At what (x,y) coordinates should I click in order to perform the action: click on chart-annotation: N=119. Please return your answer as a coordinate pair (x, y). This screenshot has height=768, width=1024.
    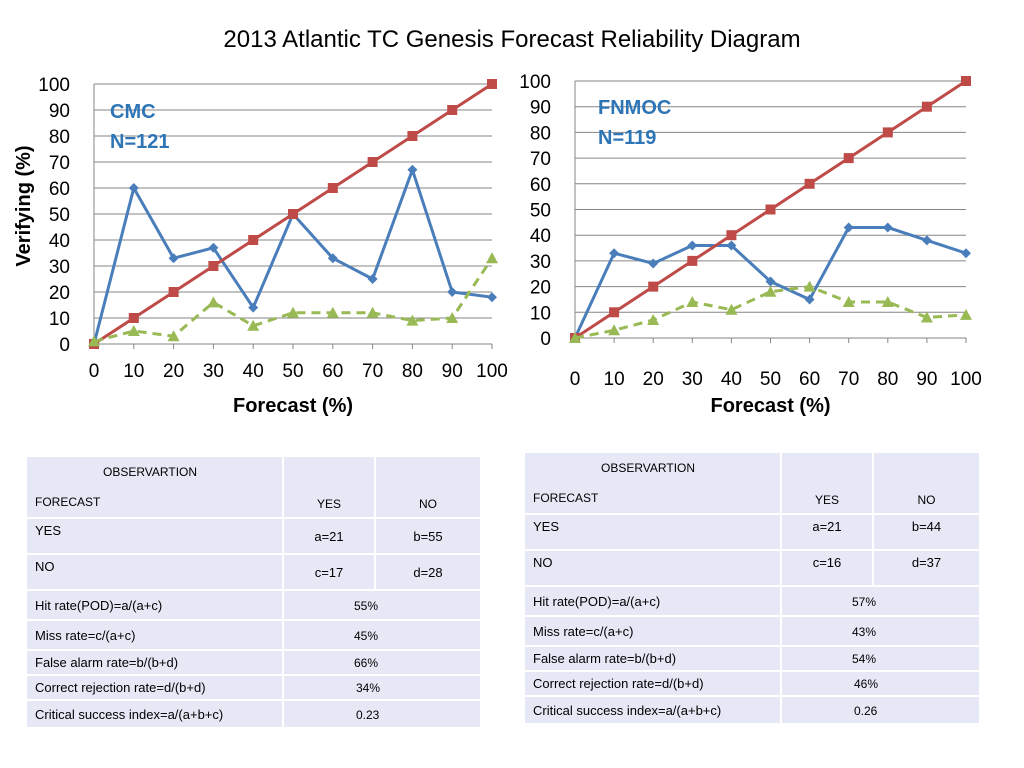
    Looking at the image, I should click on (627, 138).